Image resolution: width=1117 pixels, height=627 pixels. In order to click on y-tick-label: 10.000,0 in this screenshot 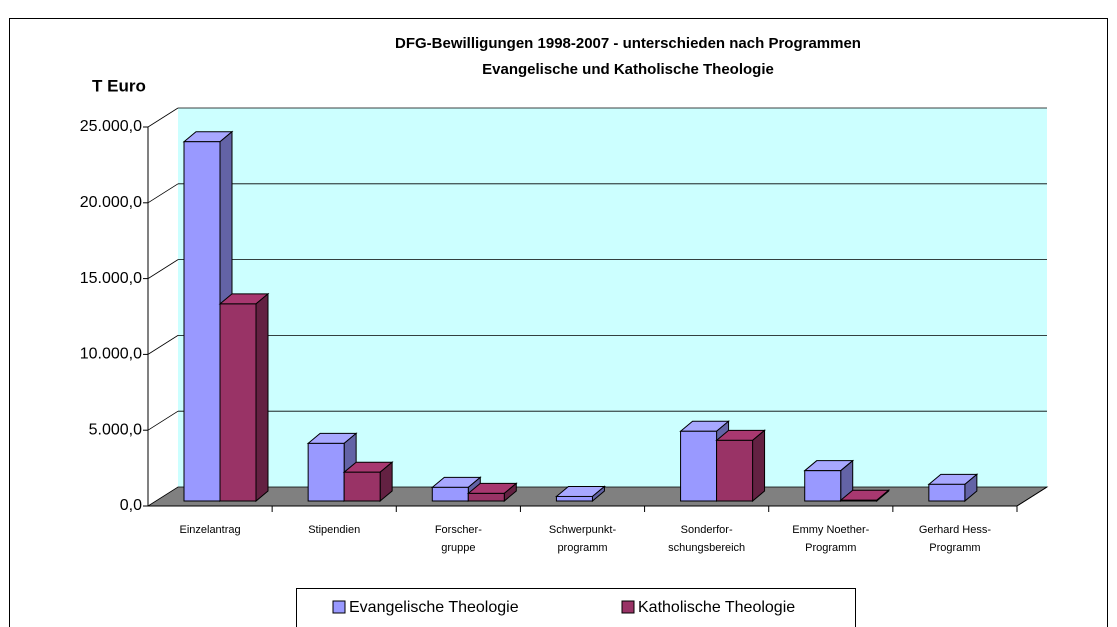, I will do `click(111, 354)`.